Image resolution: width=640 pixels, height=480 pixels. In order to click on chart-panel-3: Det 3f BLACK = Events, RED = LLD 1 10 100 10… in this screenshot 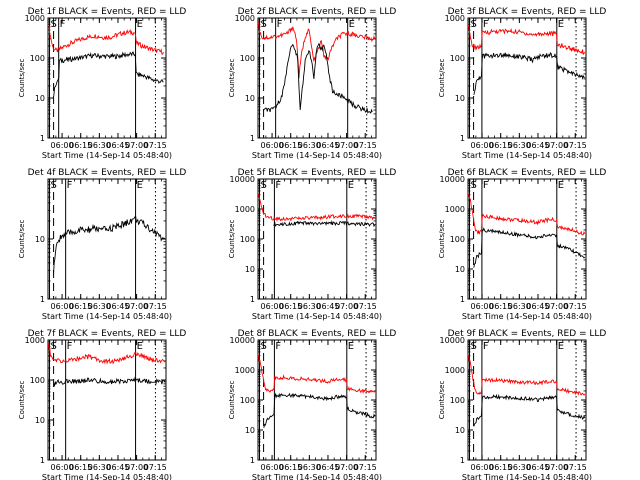, I will do `click(522, 83)`.